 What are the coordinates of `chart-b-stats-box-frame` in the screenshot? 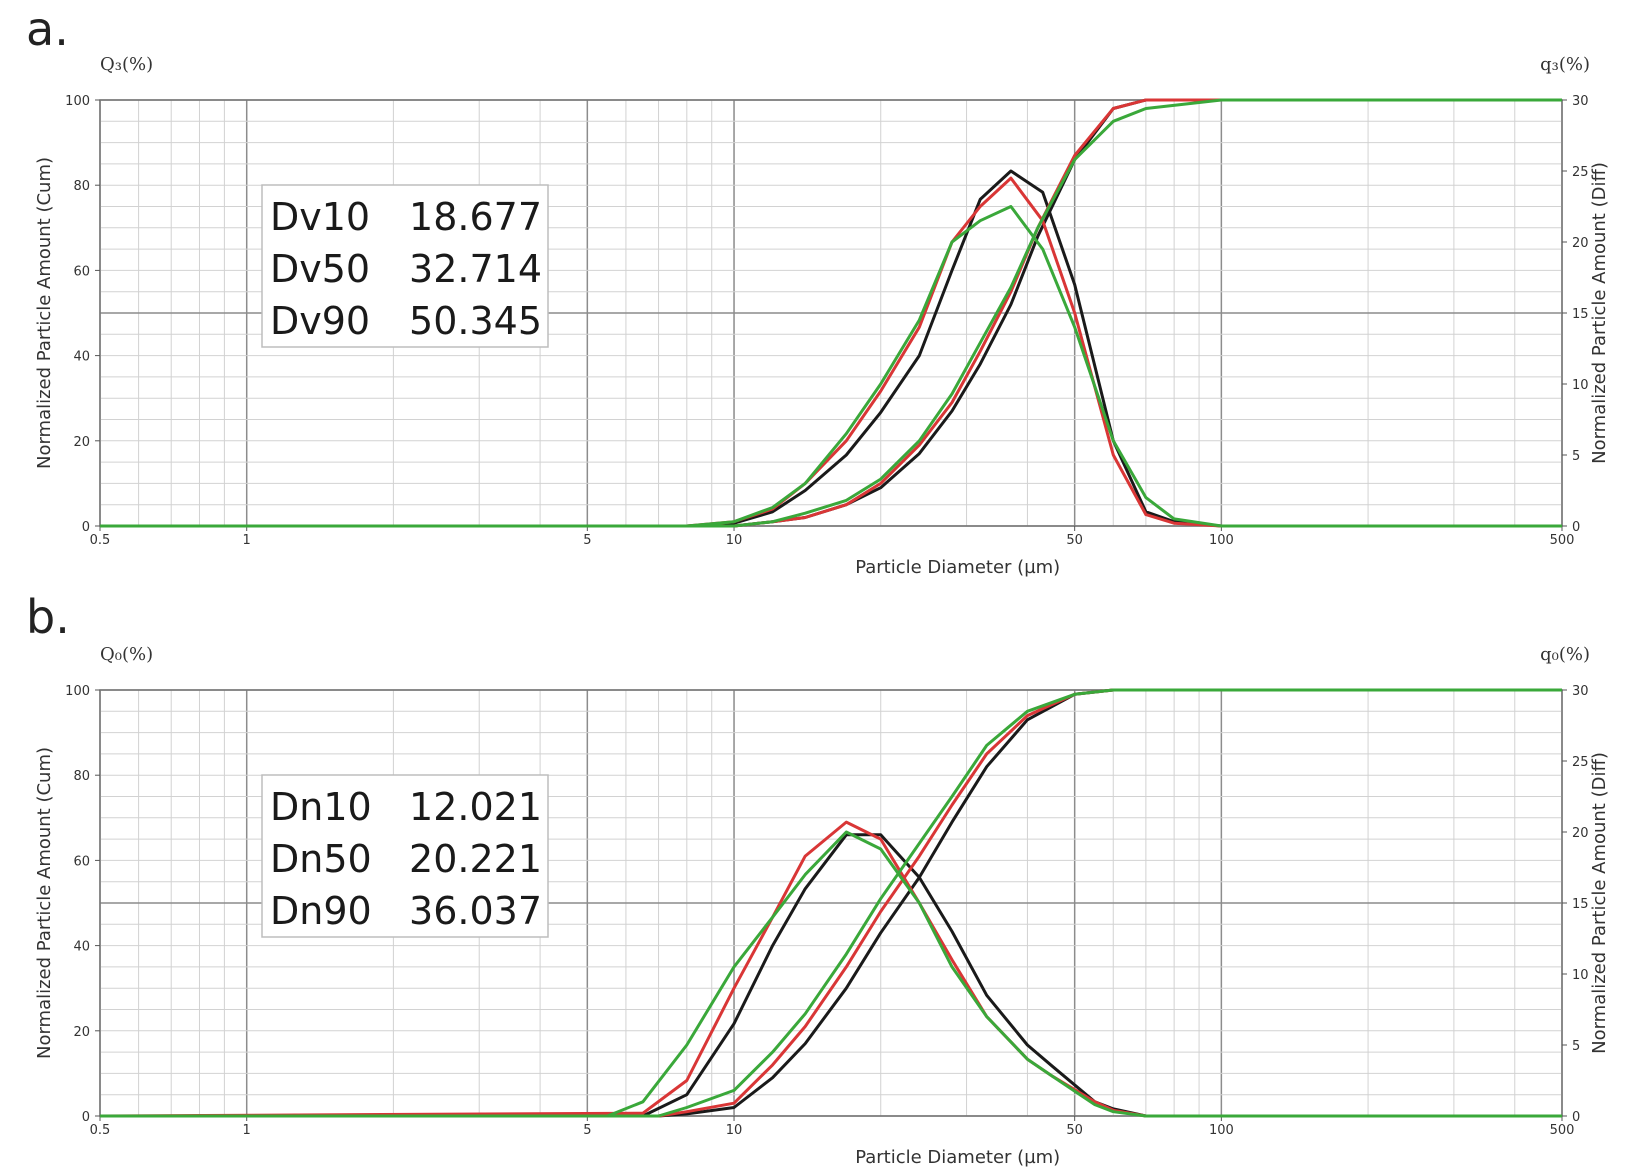 It's located at (405, 856).